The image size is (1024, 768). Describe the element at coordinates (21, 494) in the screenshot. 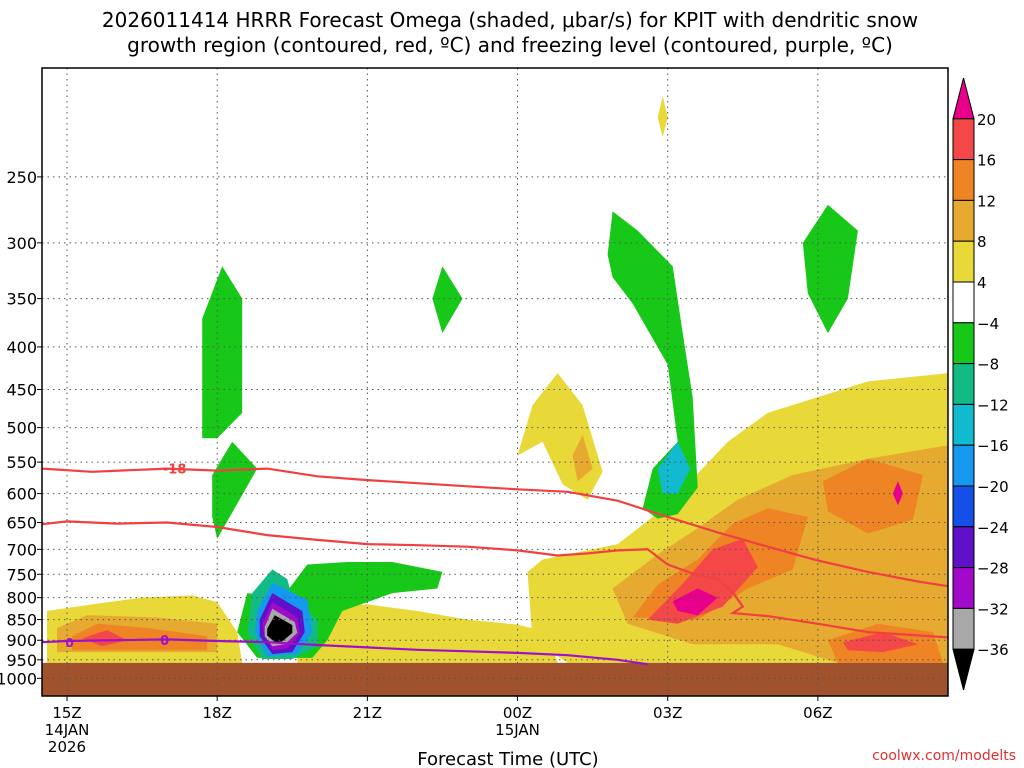

I see `y-tick-label-600: 600` at that location.